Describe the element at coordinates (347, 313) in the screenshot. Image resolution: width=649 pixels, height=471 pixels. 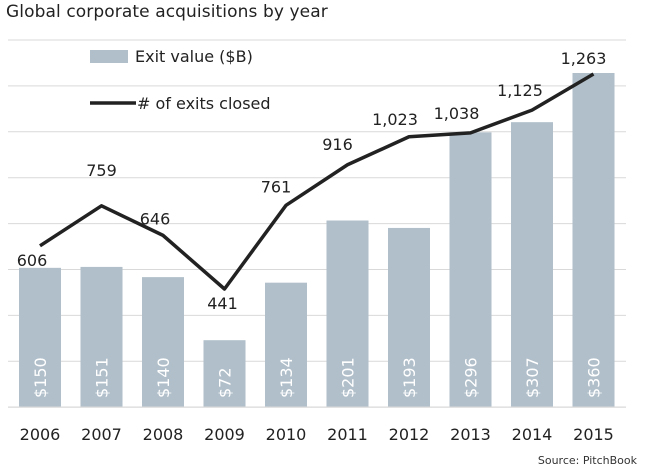
I see `bar-2011` at that location.